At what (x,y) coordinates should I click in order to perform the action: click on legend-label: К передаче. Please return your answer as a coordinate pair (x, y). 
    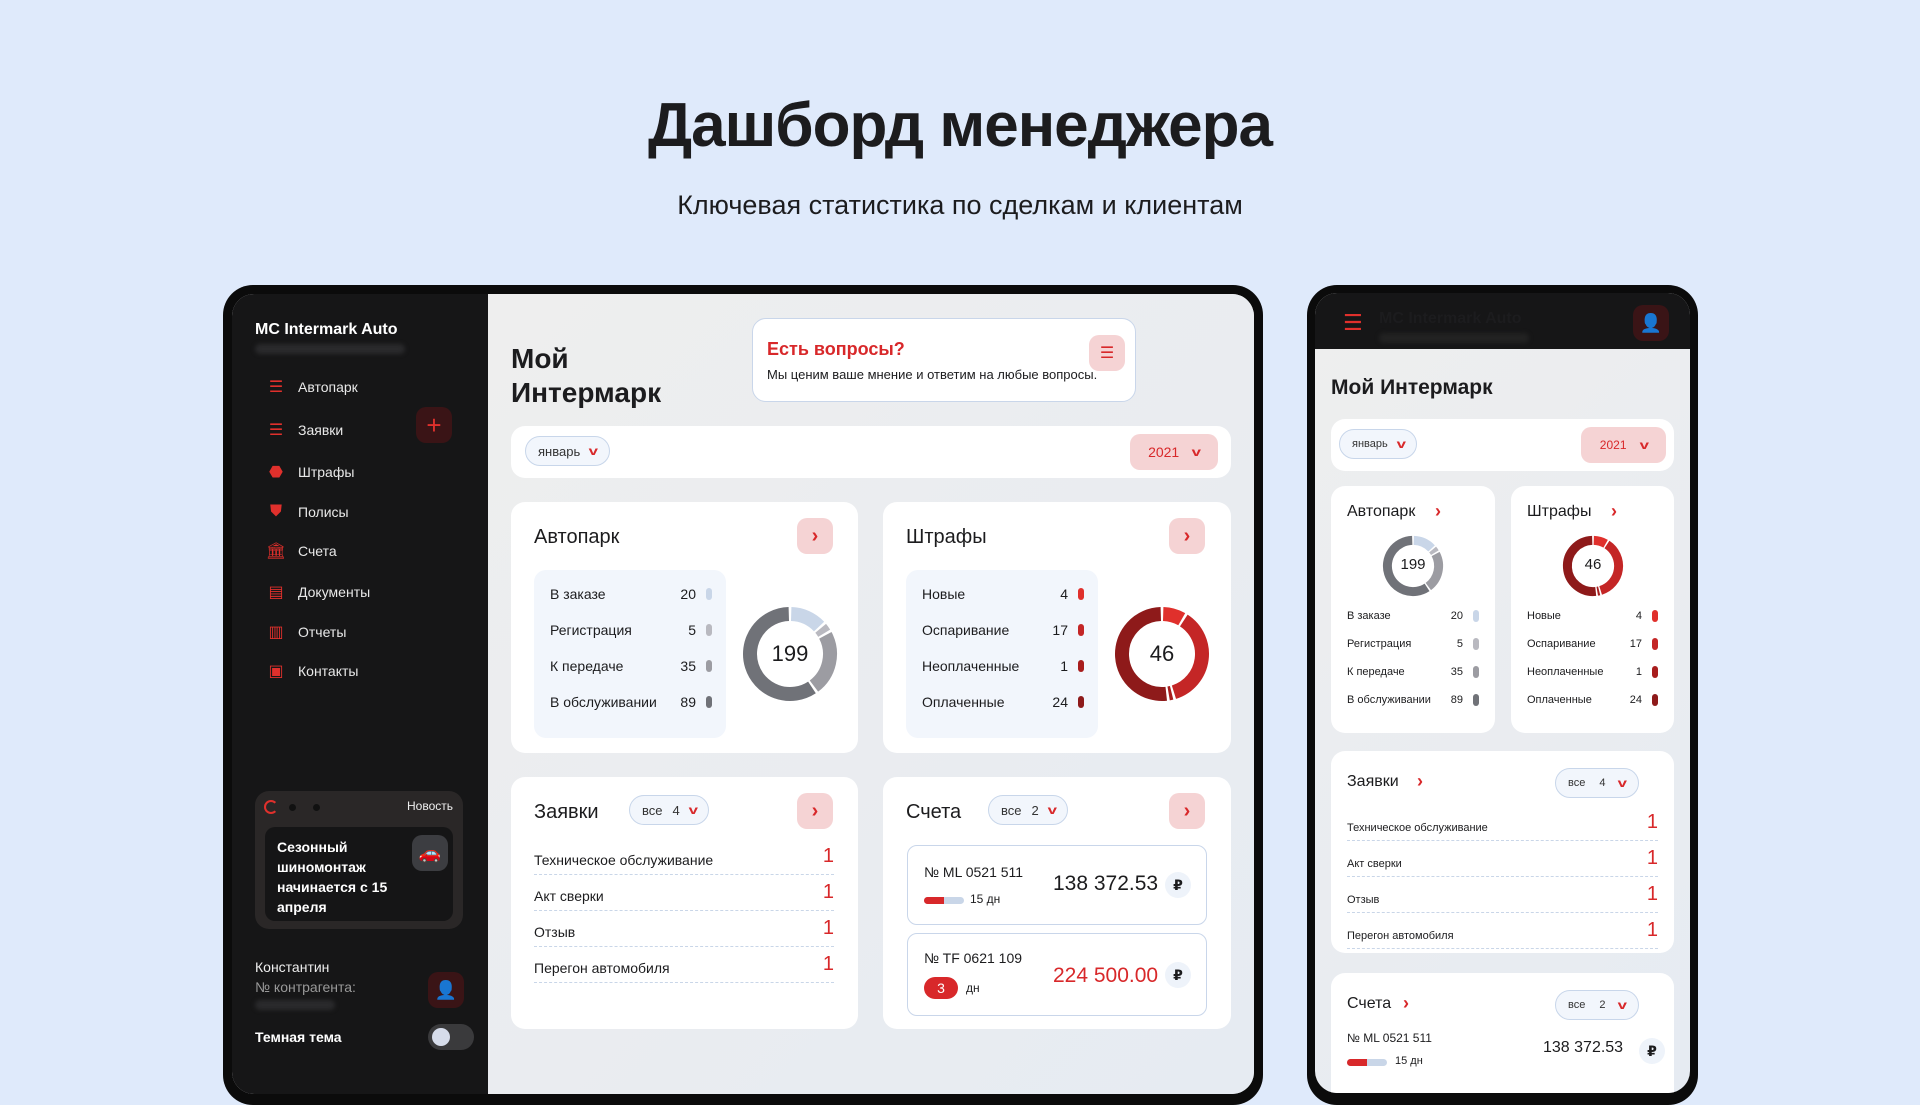
    Looking at the image, I should click on (586, 666).